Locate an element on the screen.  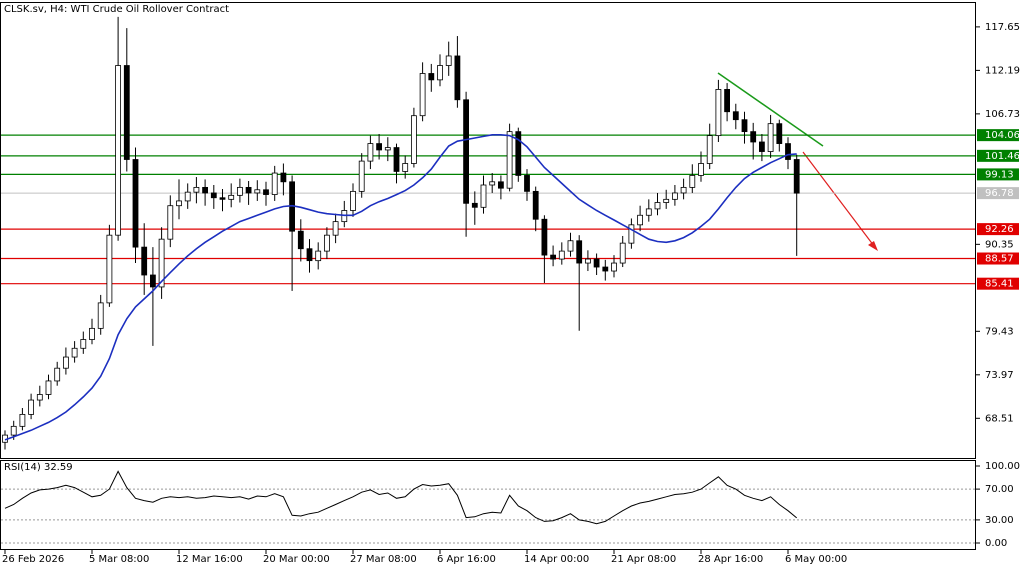
level-label: 99.13 is located at coordinates (999, 174).